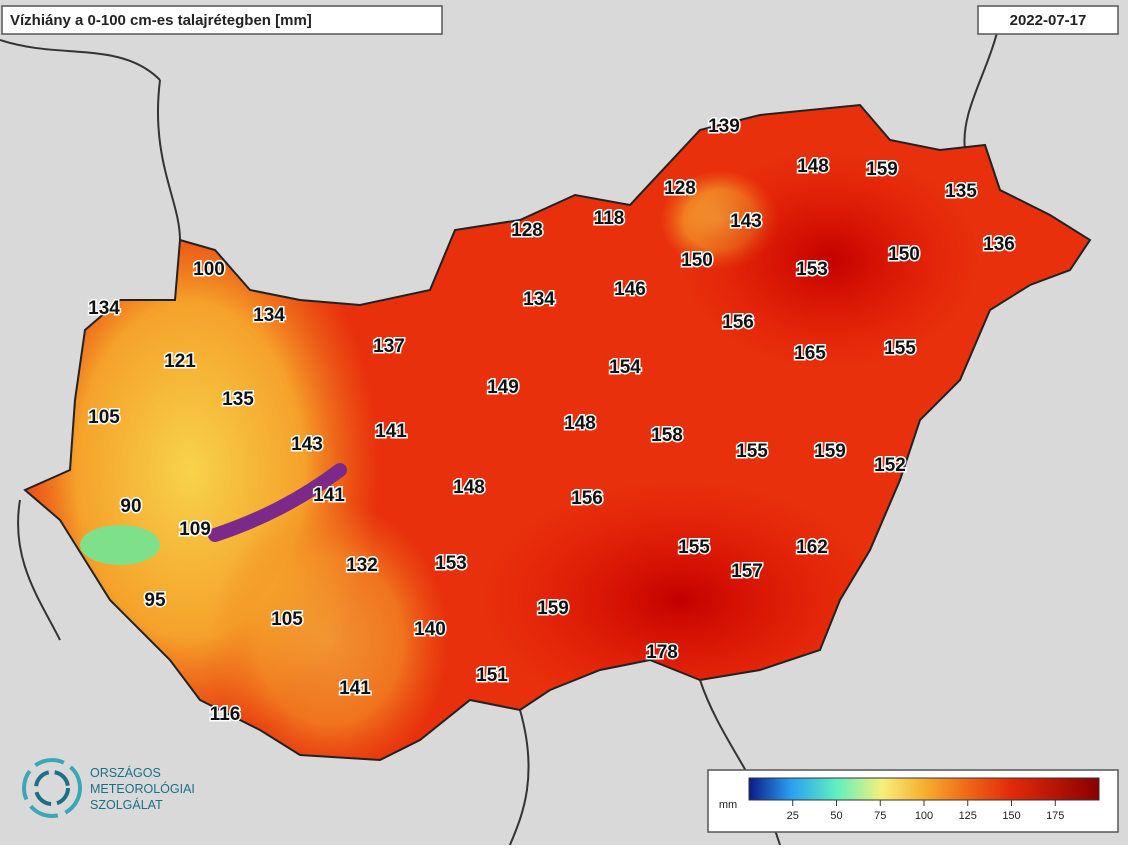 The image size is (1128, 850). I want to click on logo-icon, so click(52, 788).